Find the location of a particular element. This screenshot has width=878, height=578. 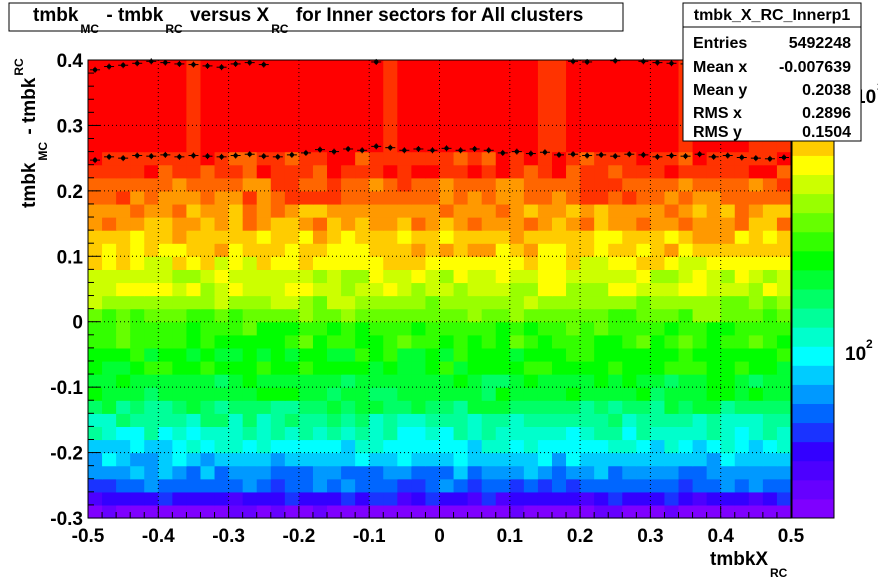

x-axis-title: tmbkX RC is located at coordinates (749, 563).